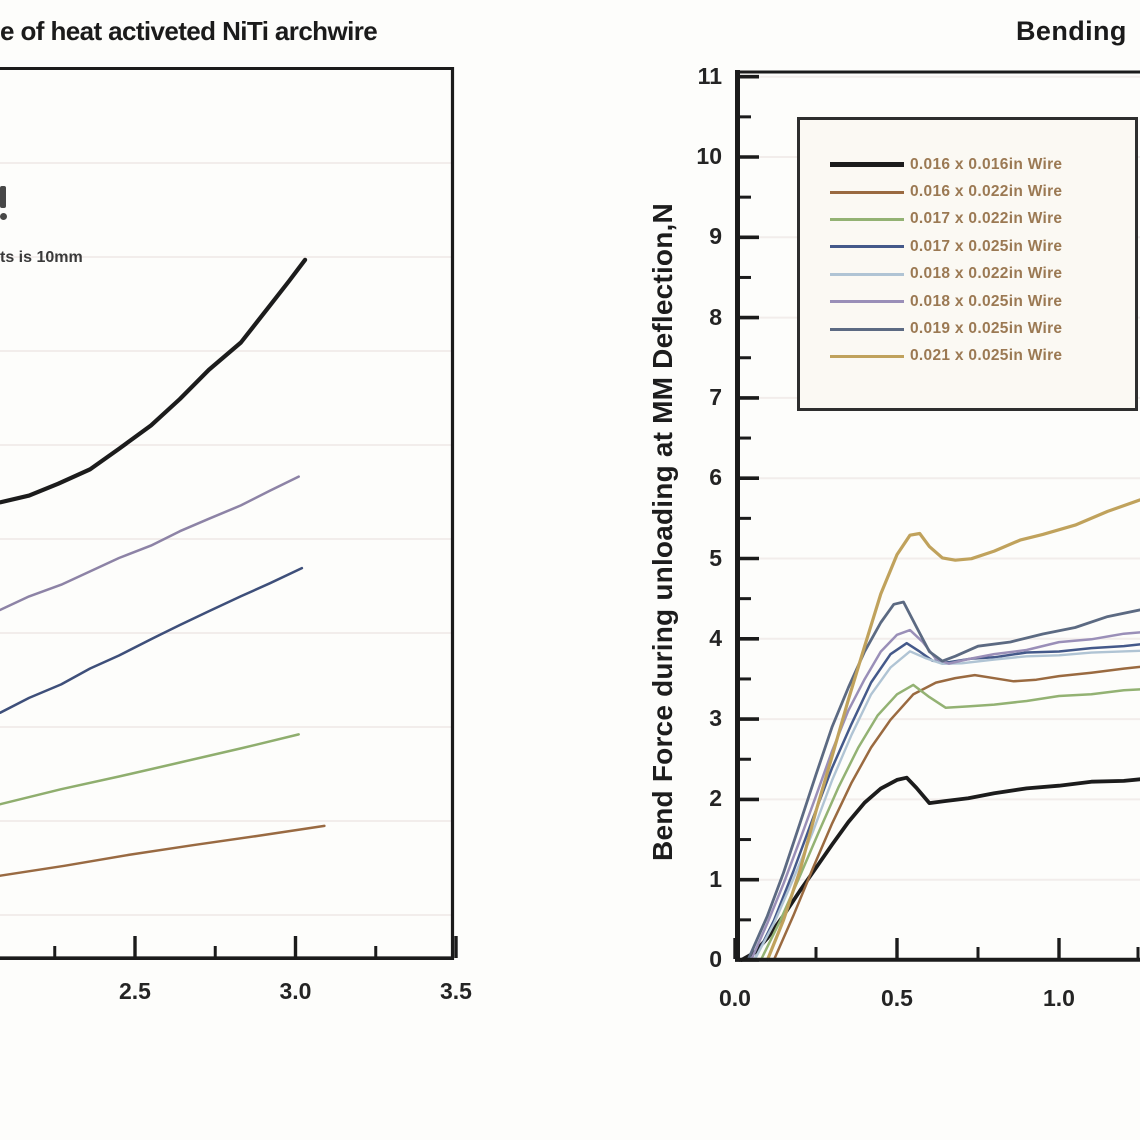 Image resolution: width=1140 pixels, height=1140 pixels. I want to click on right-x-tick-label-0.5: 0.5, so click(897, 998).